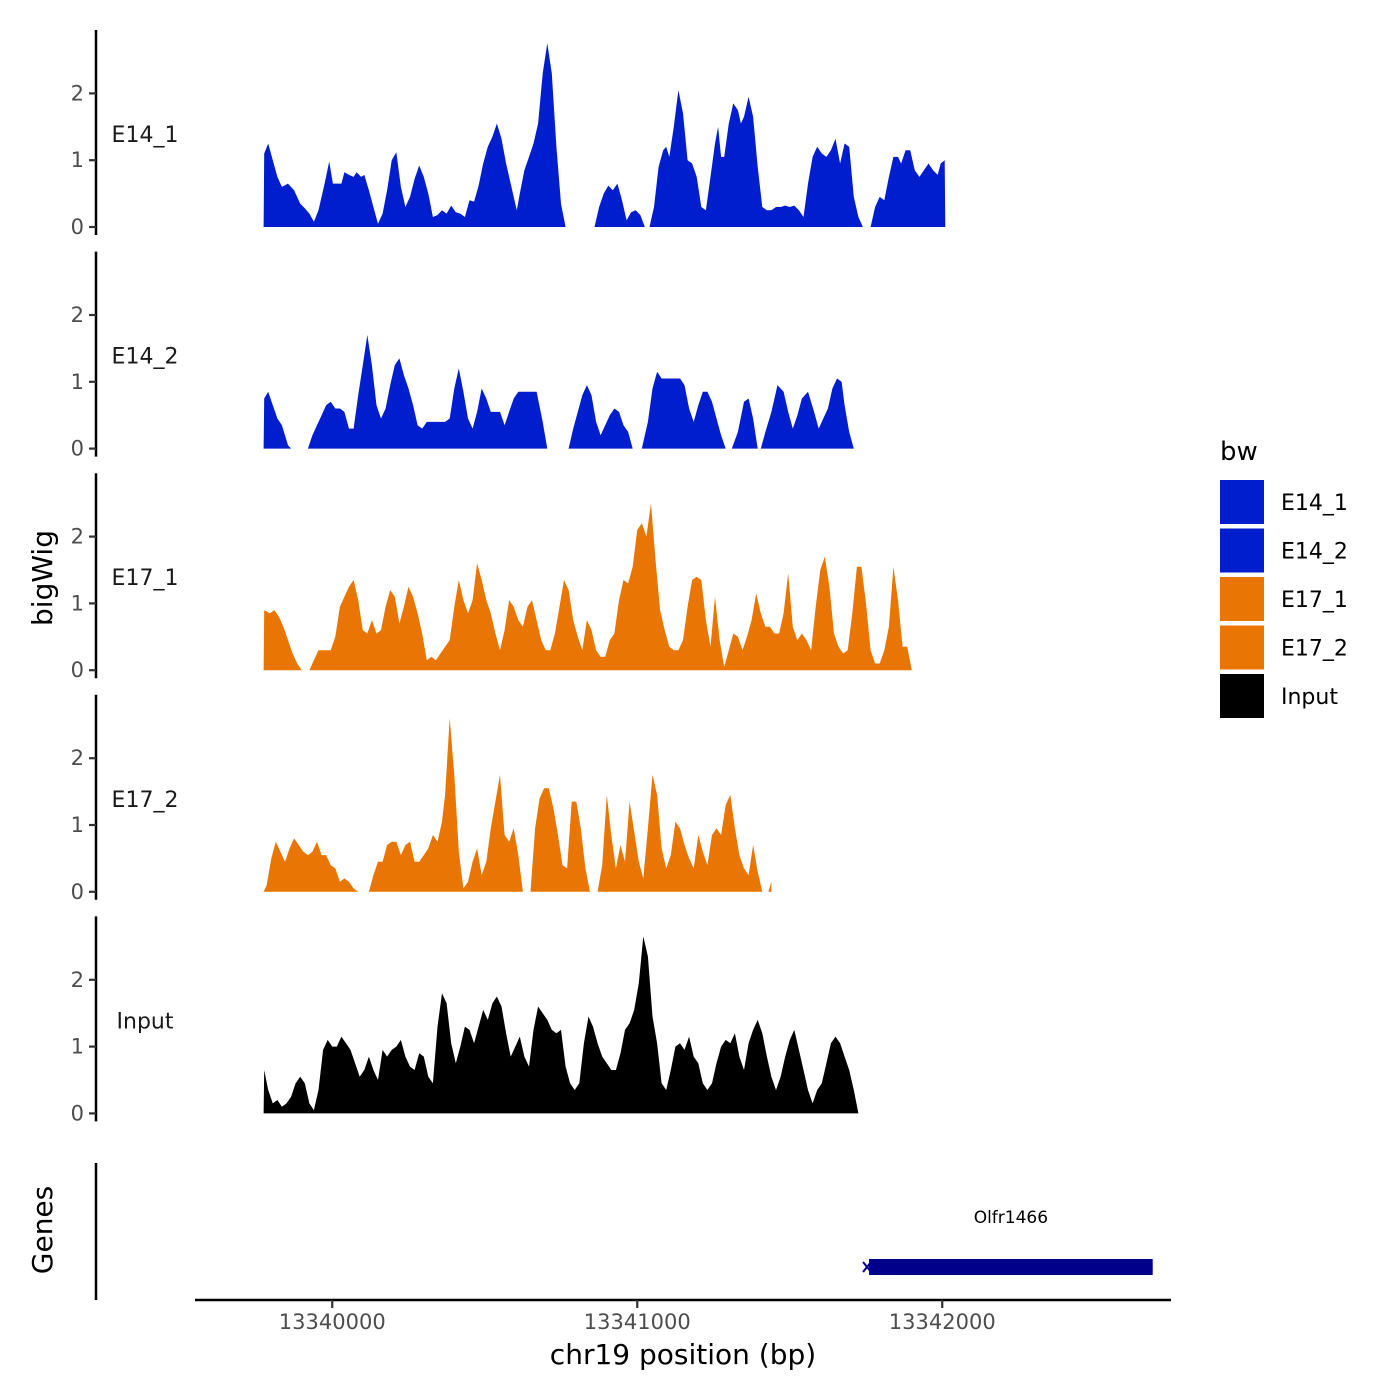  I want to click on gene-track: Olfr1466, so click(623, 1231).